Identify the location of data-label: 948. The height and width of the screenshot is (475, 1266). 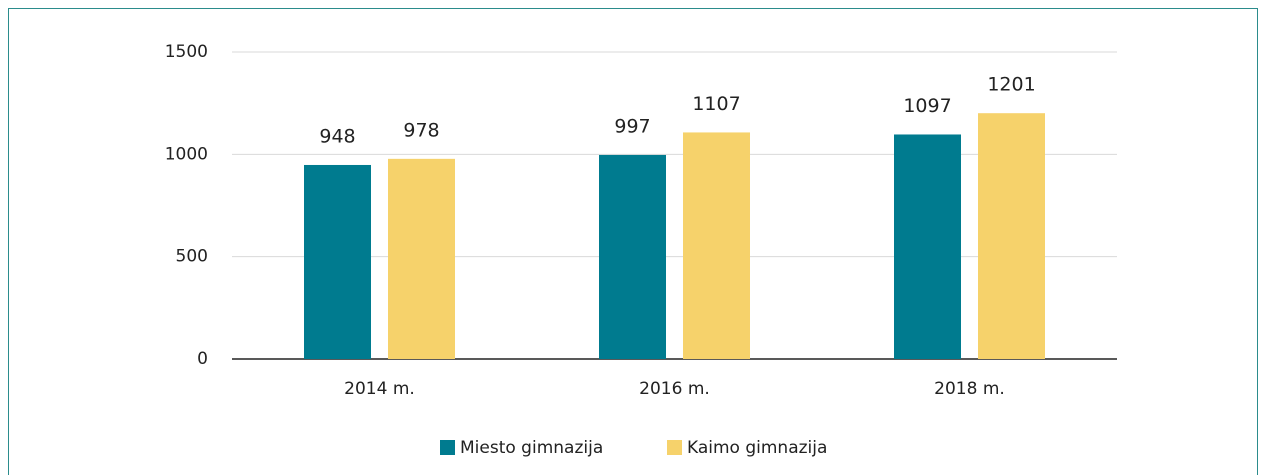
(337, 136).